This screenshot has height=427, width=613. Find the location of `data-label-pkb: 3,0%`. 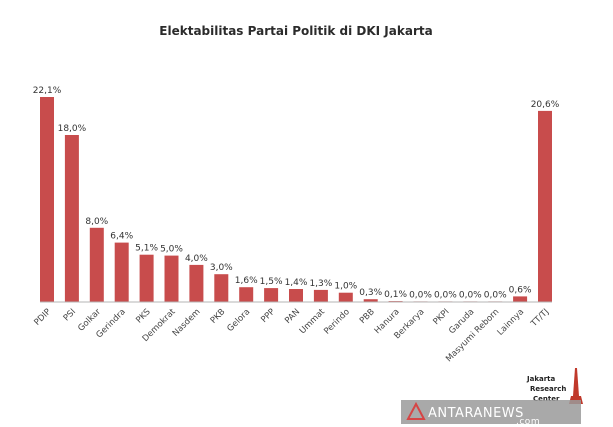

data-label-pkb: 3,0% is located at coordinates (221, 268).